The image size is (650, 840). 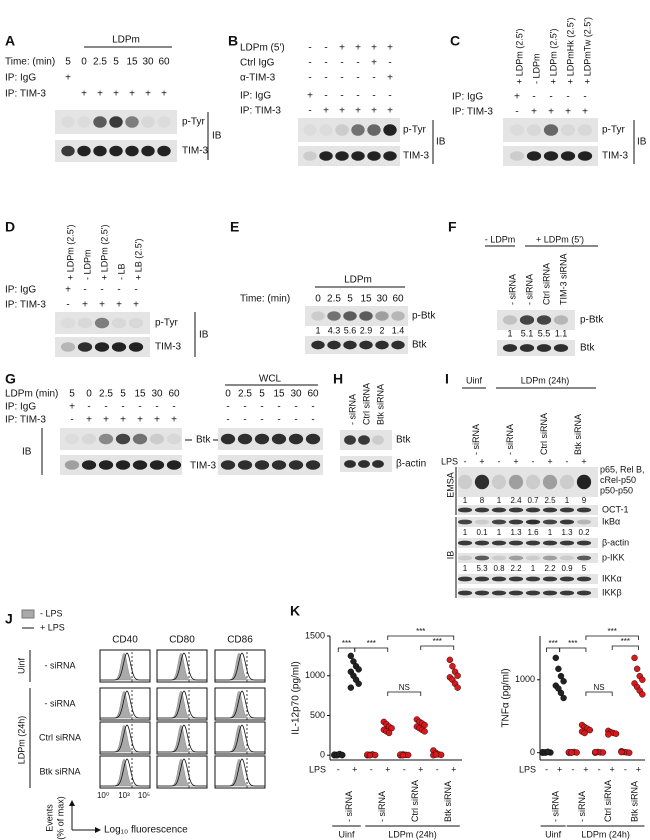 What do you see at coordinates (168, 347) in the screenshot?
I see `label: TIM-3` at bounding box center [168, 347].